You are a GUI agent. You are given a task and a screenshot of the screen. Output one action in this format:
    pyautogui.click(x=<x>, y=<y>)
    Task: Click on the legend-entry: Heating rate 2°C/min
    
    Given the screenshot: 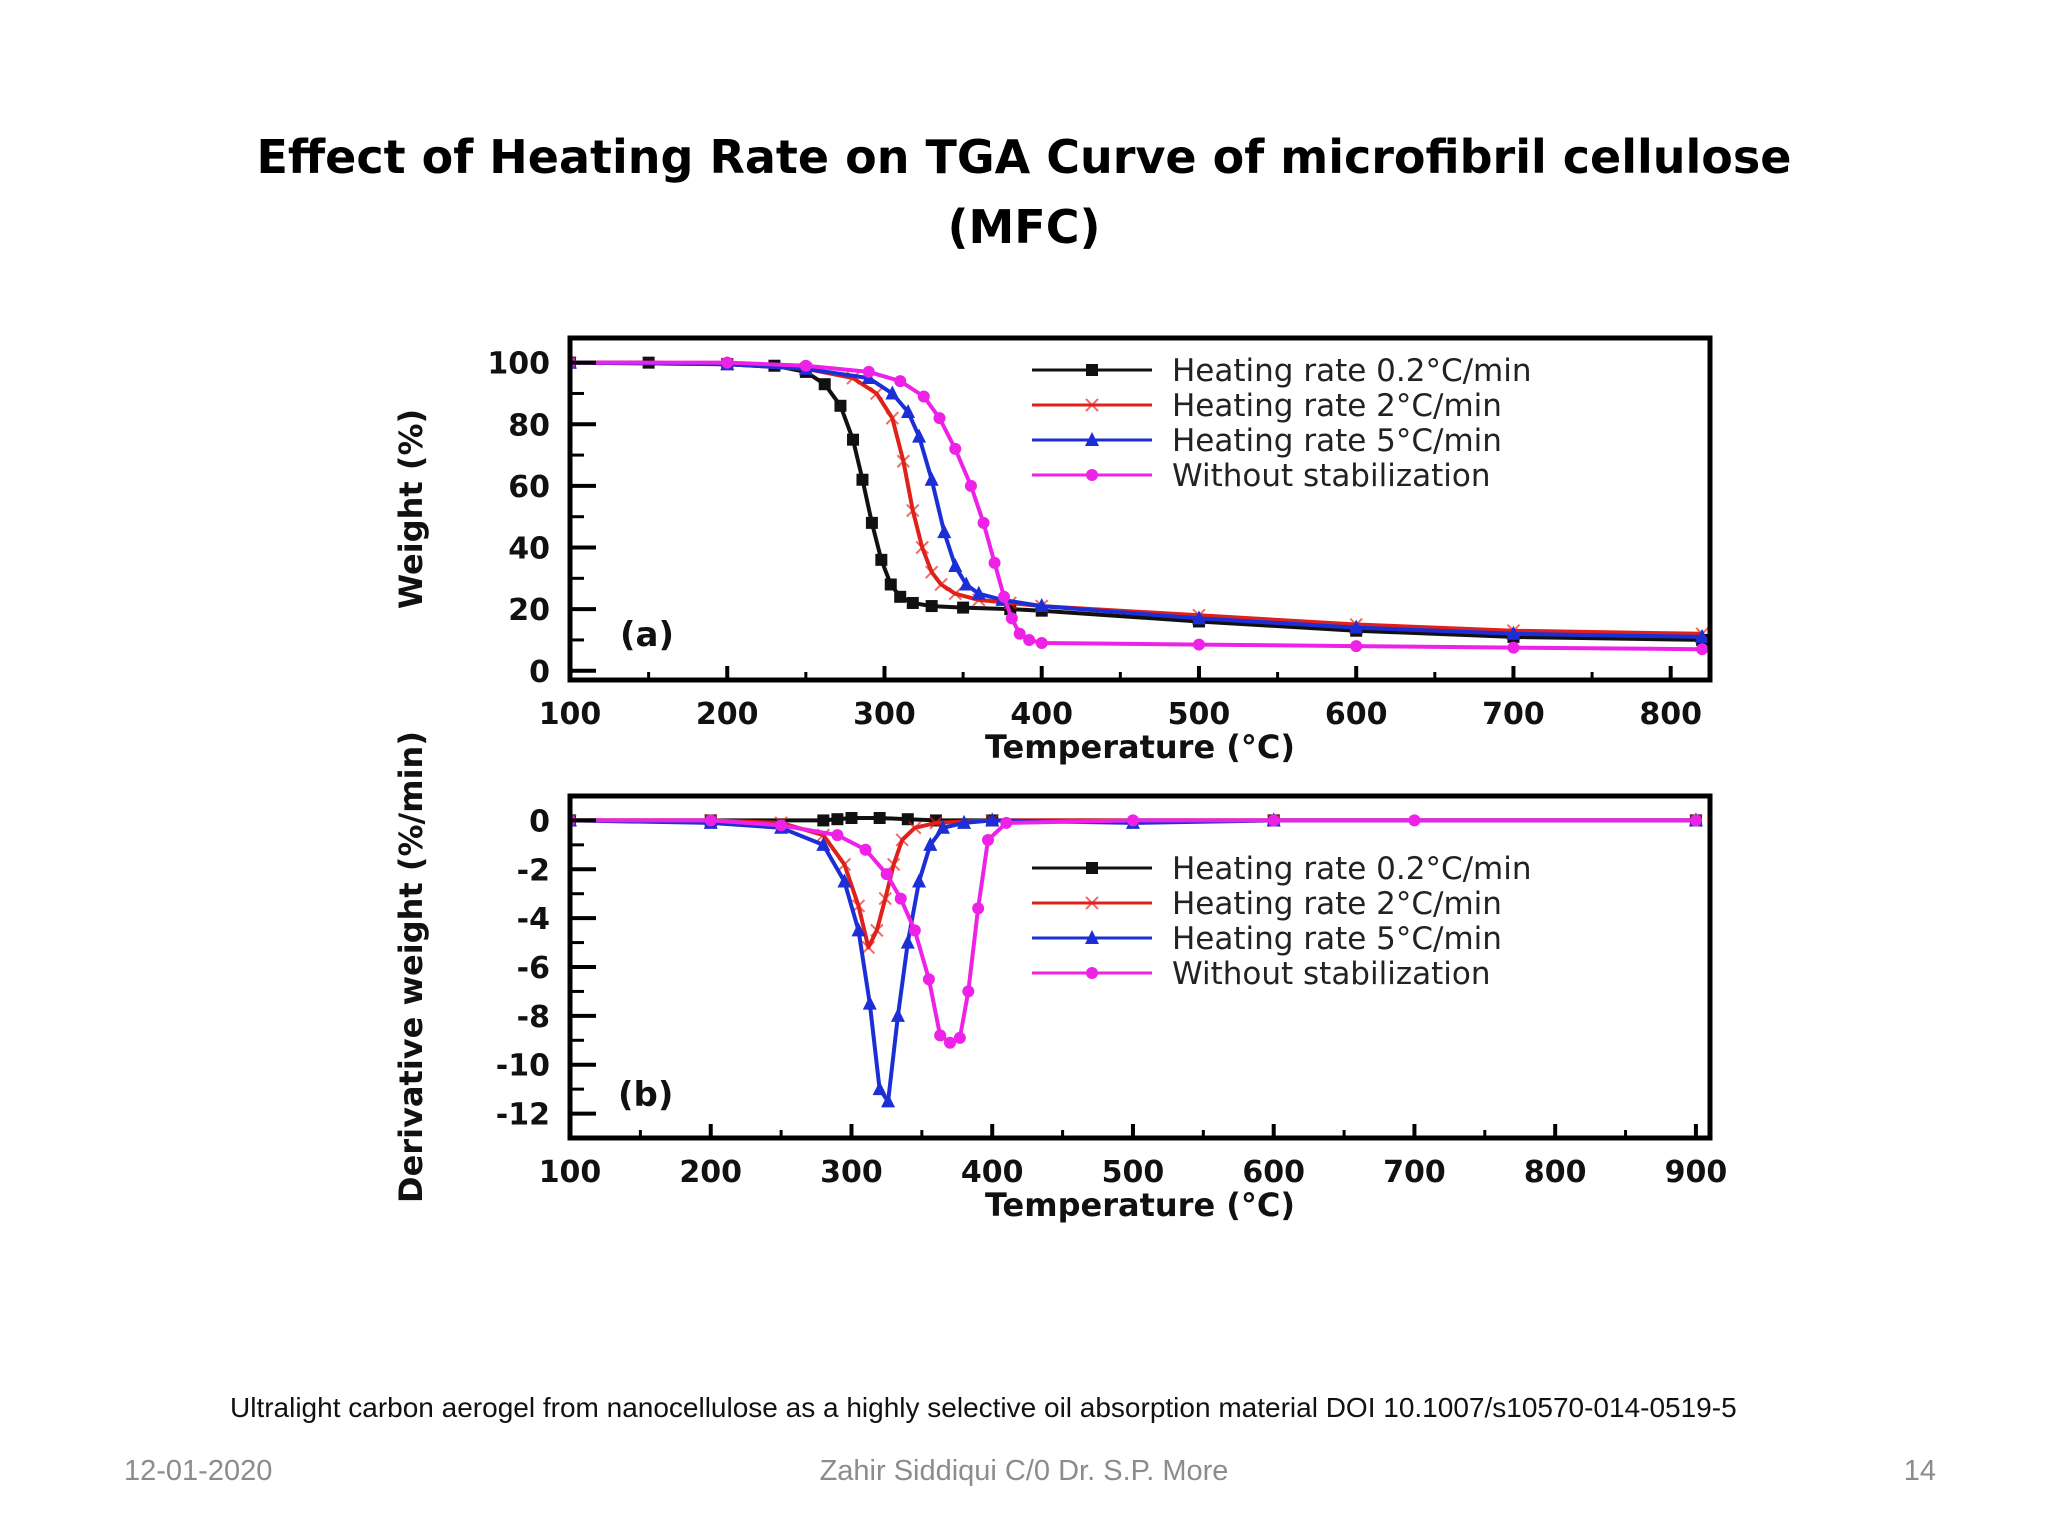 What is the action you would take?
    pyautogui.click(x=1337, y=406)
    